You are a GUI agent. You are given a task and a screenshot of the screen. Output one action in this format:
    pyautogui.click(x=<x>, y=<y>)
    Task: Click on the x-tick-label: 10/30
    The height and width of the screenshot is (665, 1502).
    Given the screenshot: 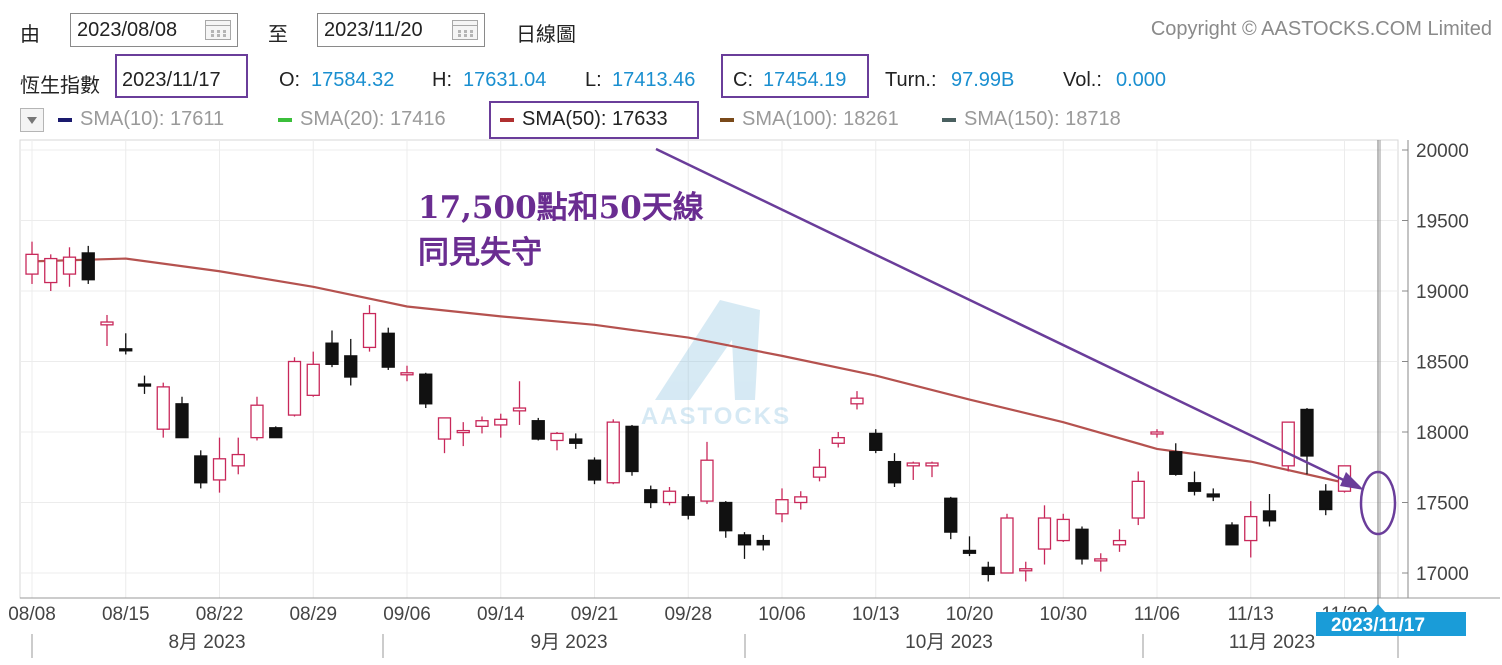 What is the action you would take?
    pyautogui.click(x=1063, y=614)
    